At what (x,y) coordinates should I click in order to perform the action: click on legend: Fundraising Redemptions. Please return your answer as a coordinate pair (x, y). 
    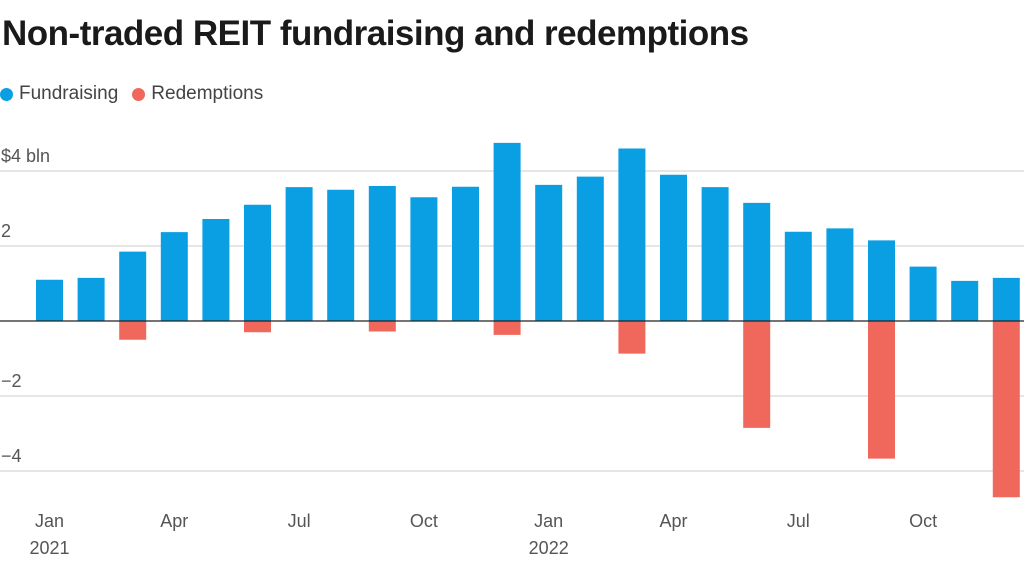
    Looking at the image, I should click on (138, 94).